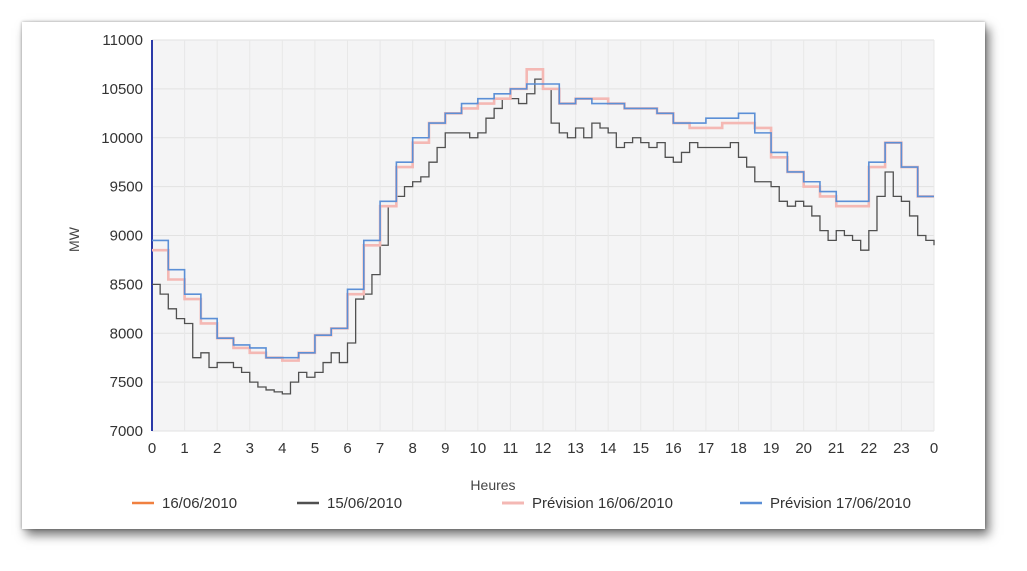  Describe the element at coordinates (126, 382) in the screenshot. I see `y-tick-label: 7500` at that location.